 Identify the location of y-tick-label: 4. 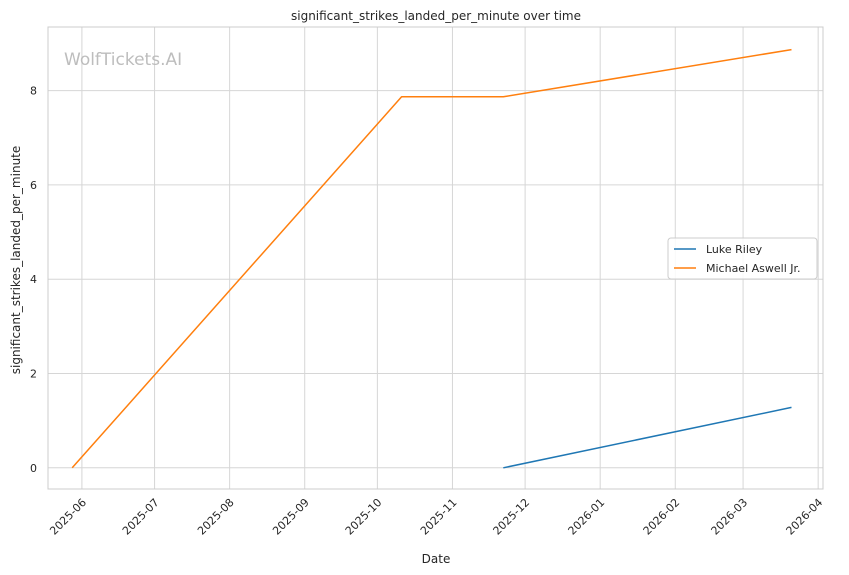
(33, 279).